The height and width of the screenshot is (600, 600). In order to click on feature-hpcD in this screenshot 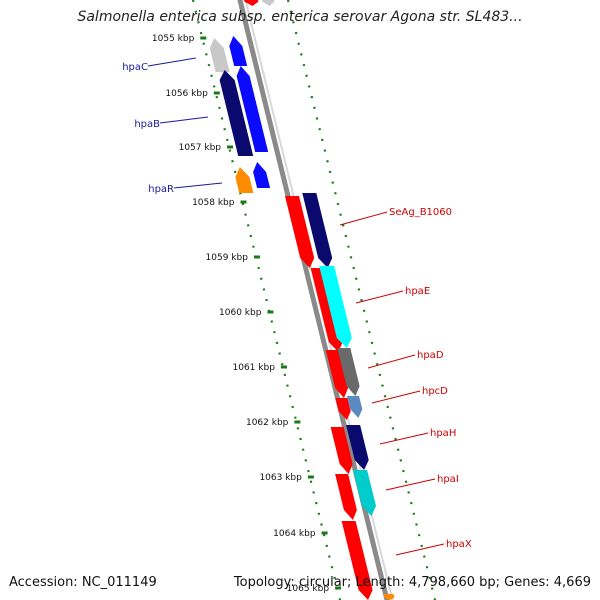, I will do `click(355, 407)`.